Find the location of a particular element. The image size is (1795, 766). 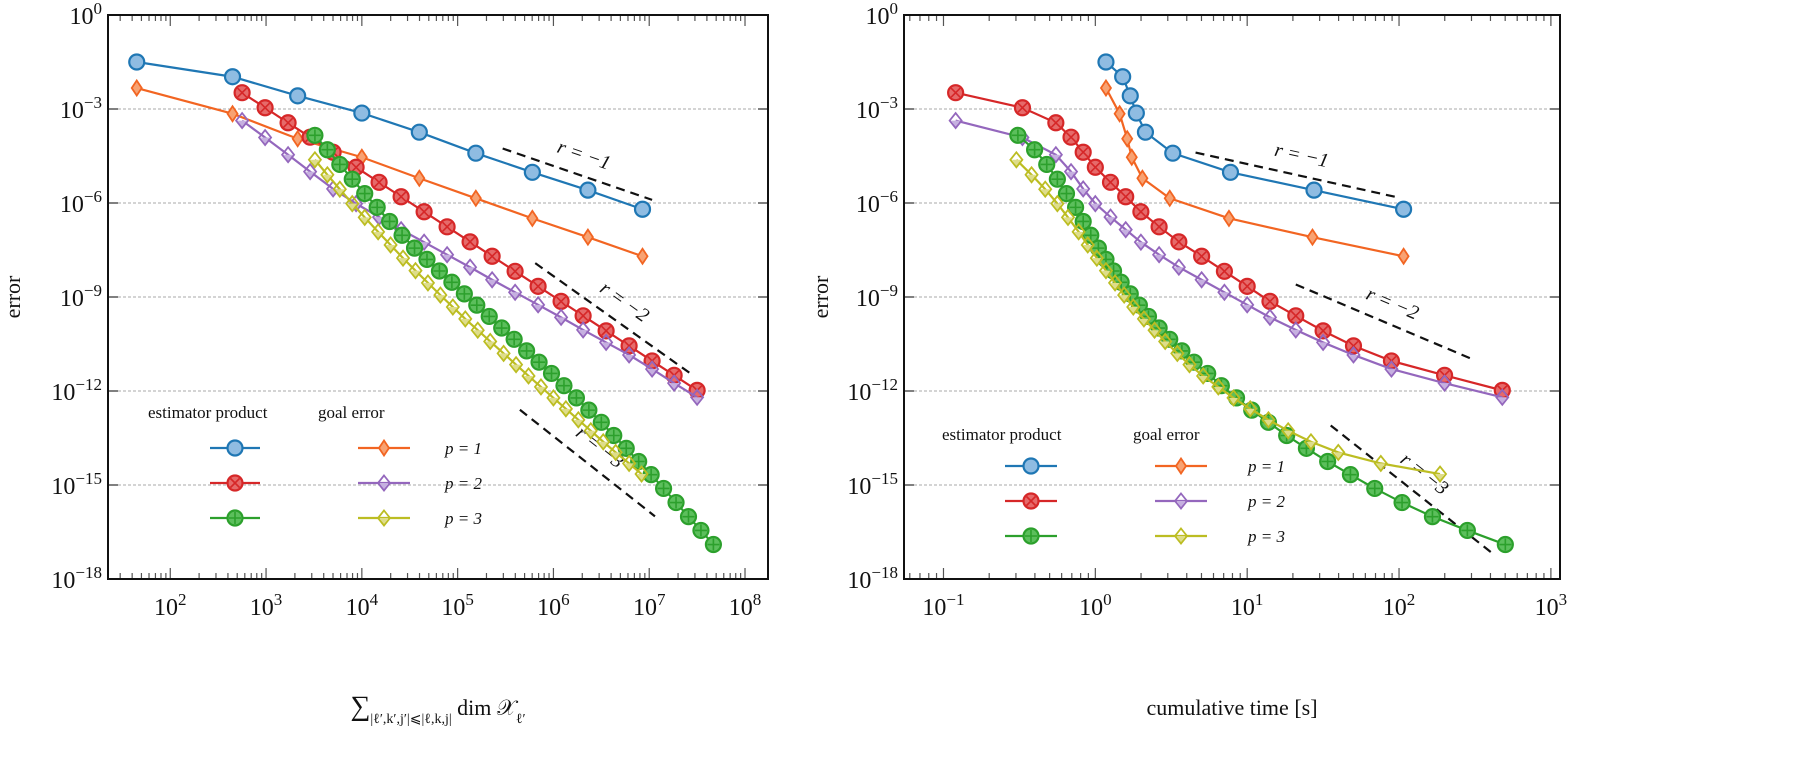

y-tick-label: 10−15 is located at coordinates (872, 484).